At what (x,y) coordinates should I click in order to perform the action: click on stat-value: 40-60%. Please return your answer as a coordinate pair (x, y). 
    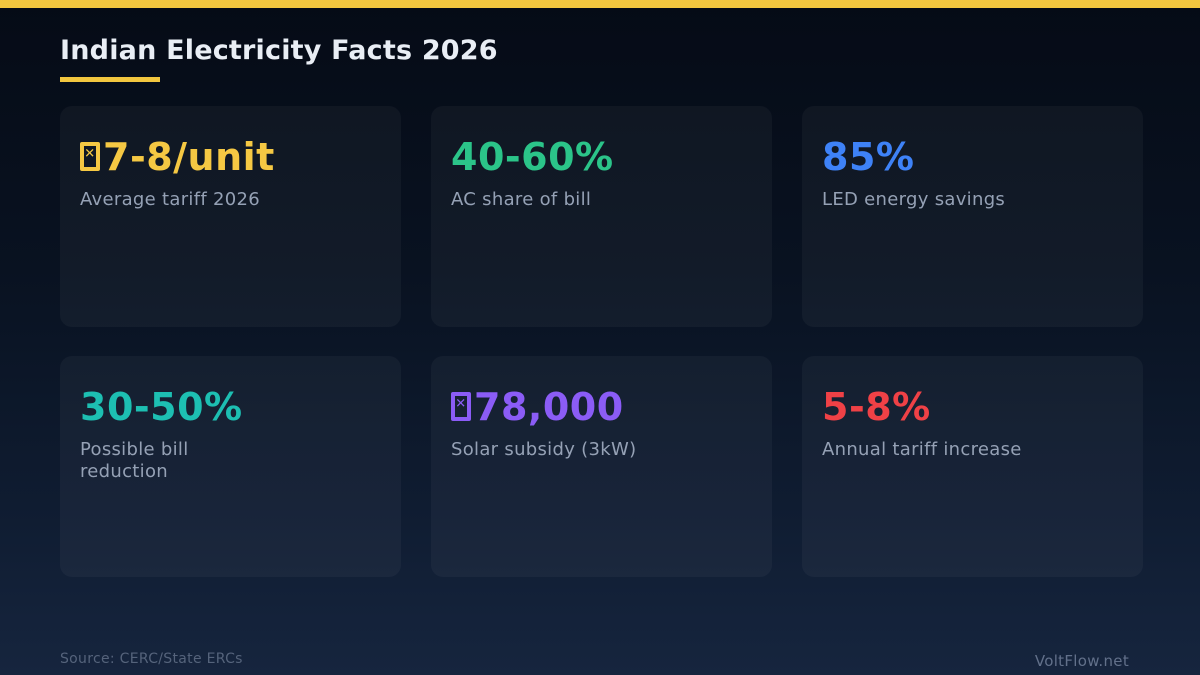
    Looking at the image, I should click on (599, 157).